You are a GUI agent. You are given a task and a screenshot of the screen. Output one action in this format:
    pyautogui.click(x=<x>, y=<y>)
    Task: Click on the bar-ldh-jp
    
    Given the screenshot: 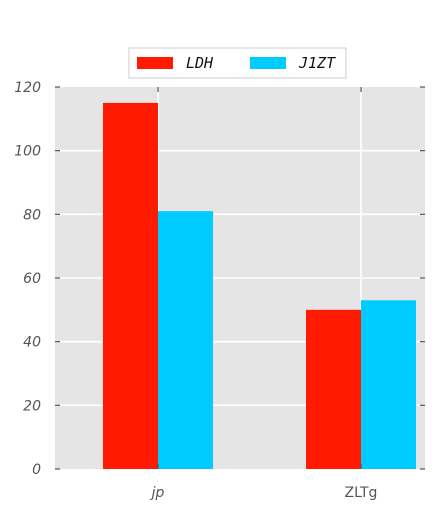 What is the action you would take?
    pyautogui.click(x=130, y=286)
    